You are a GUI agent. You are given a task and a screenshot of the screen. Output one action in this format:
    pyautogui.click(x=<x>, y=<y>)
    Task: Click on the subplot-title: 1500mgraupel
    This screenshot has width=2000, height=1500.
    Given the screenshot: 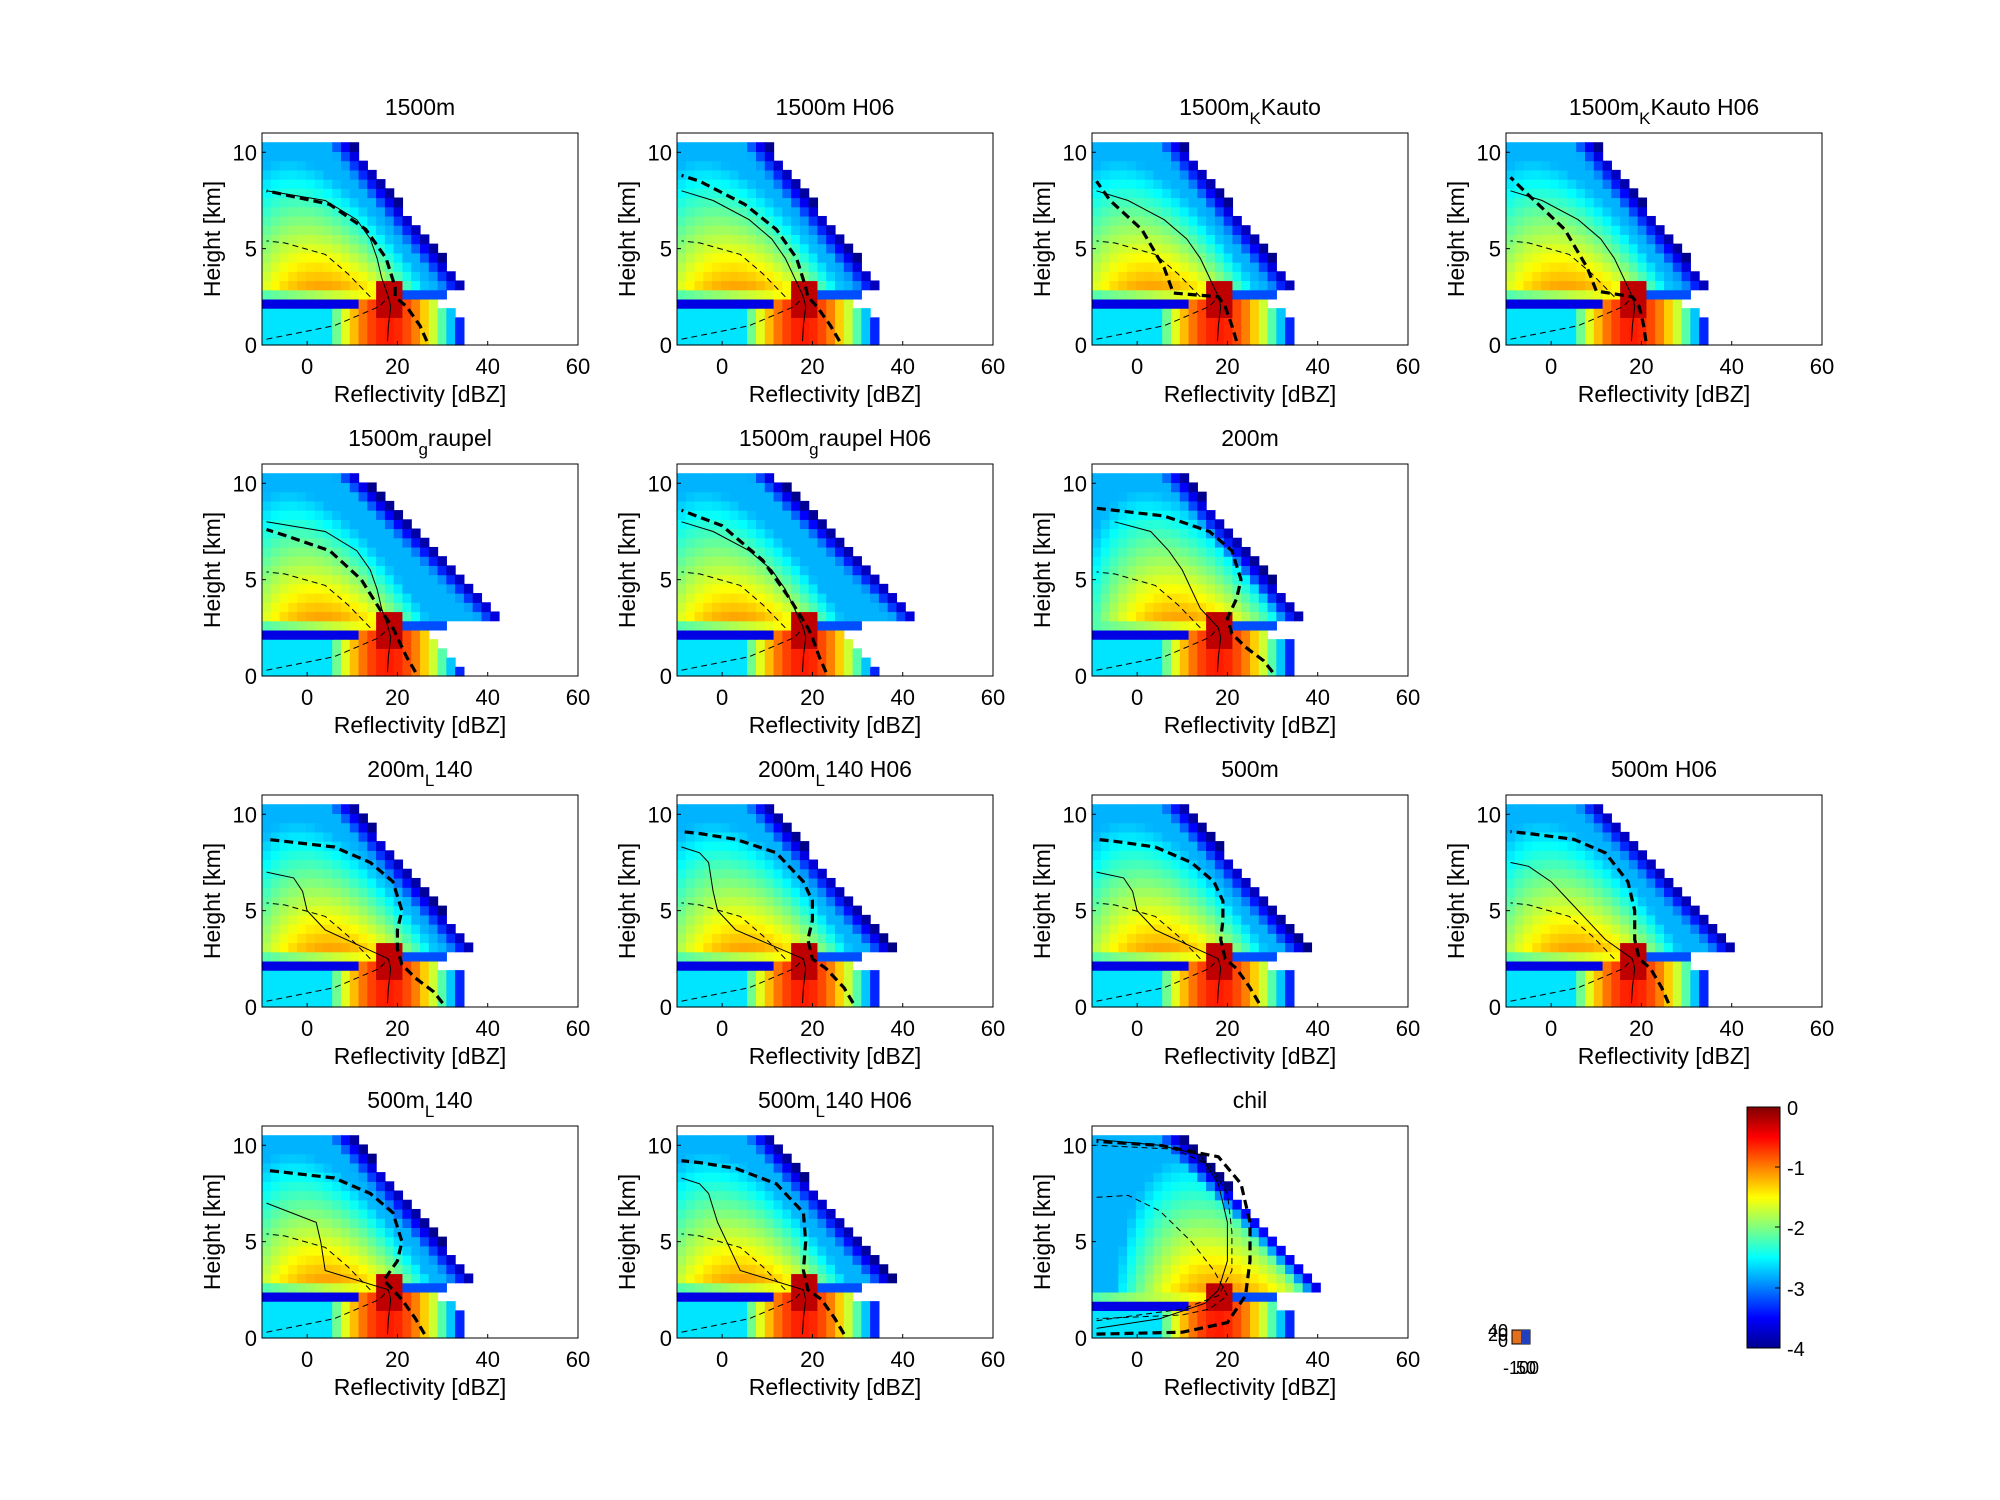 What is the action you would take?
    pyautogui.click(x=420, y=442)
    